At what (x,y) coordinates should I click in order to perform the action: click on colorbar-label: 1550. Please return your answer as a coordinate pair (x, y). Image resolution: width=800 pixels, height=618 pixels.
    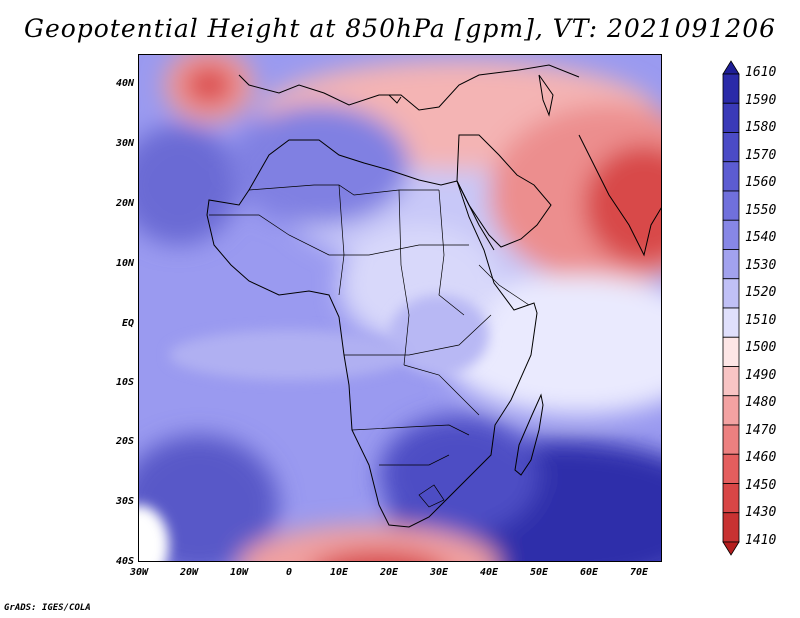
    Looking at the image, I should click on (761, 210).